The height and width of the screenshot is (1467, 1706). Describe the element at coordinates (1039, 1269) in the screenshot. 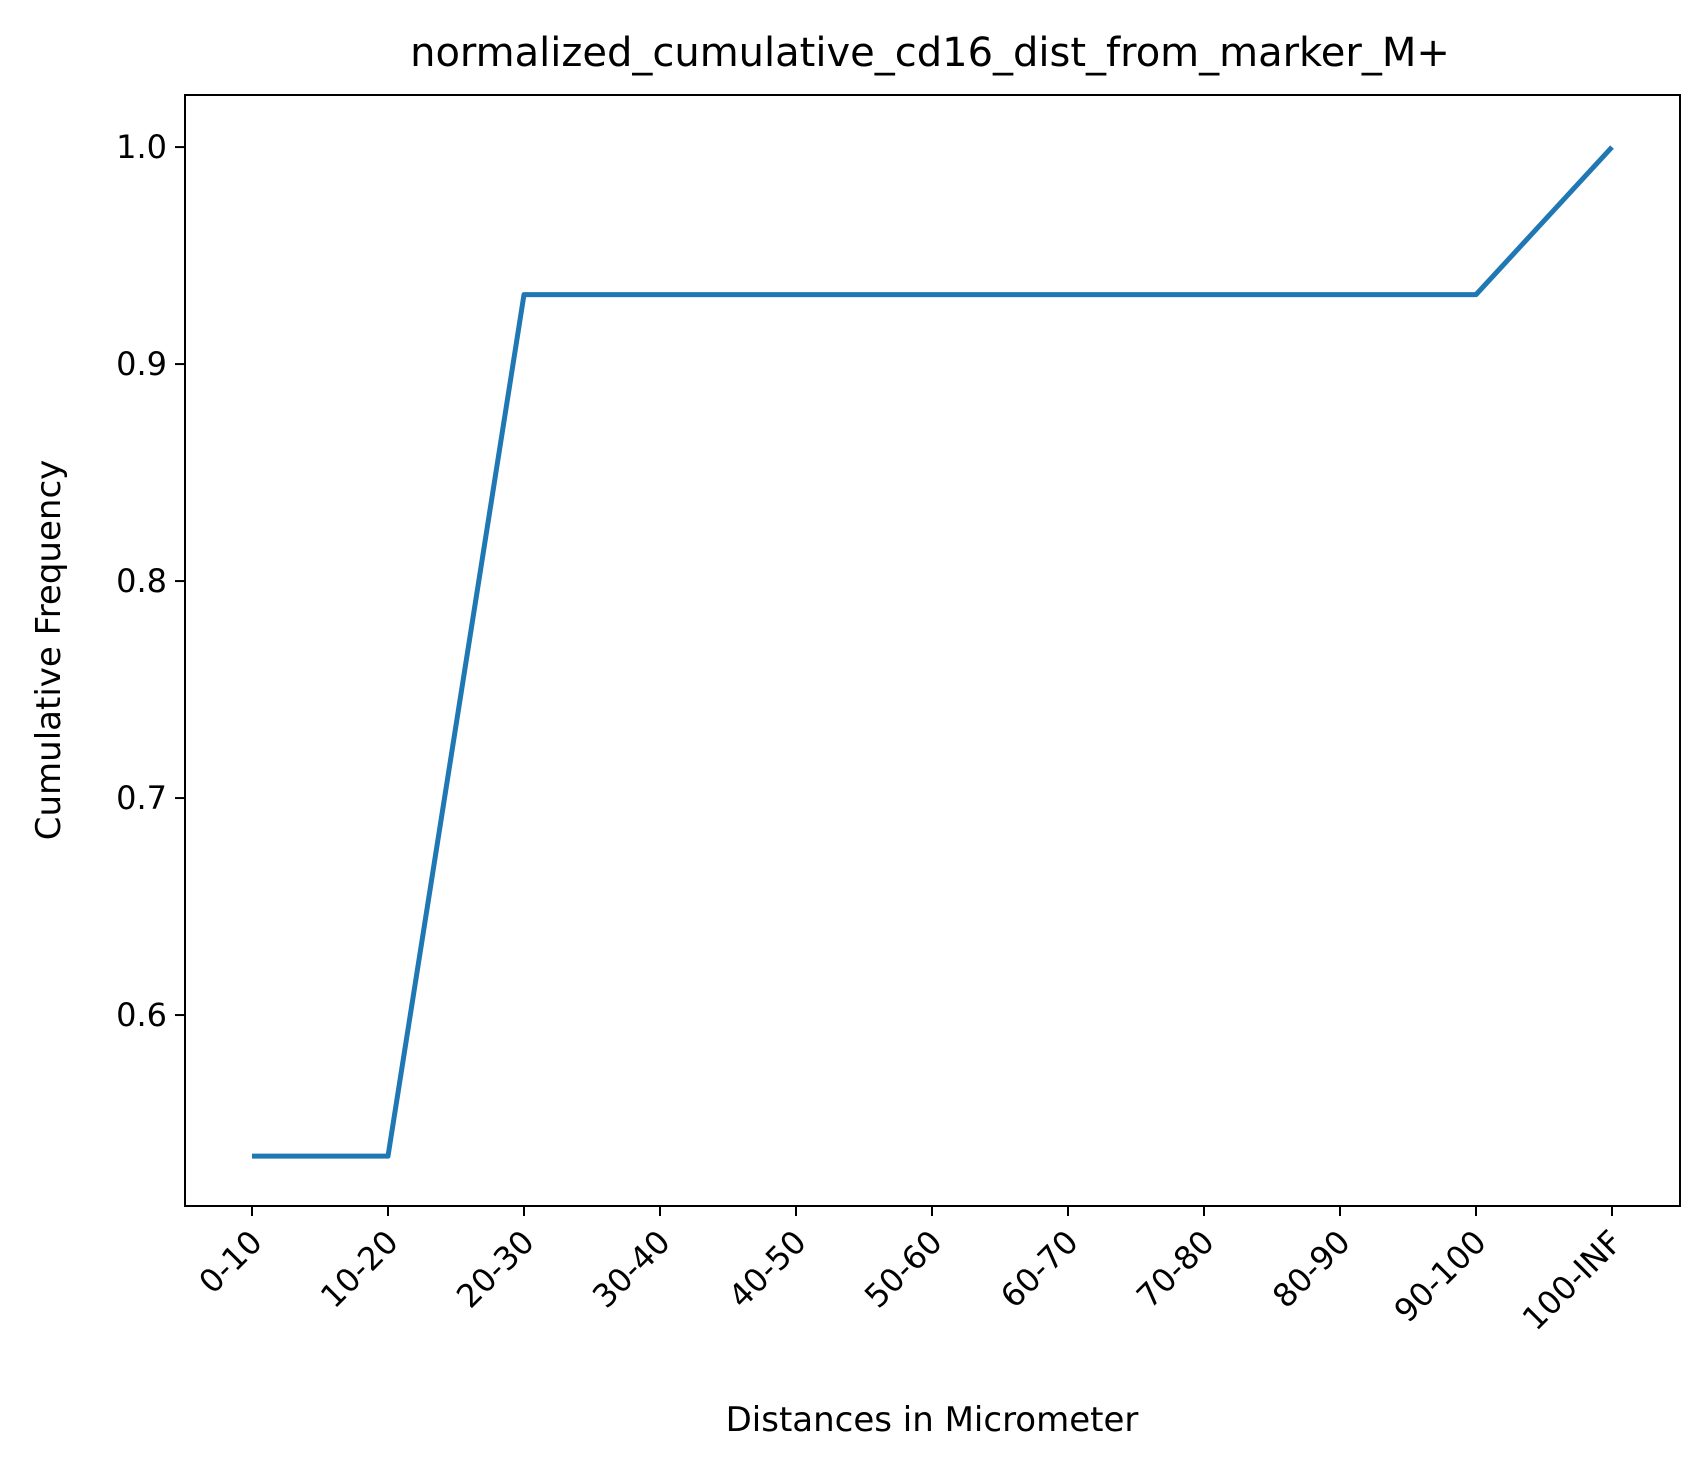

I see `x-tick-label: 60-70` at that location.